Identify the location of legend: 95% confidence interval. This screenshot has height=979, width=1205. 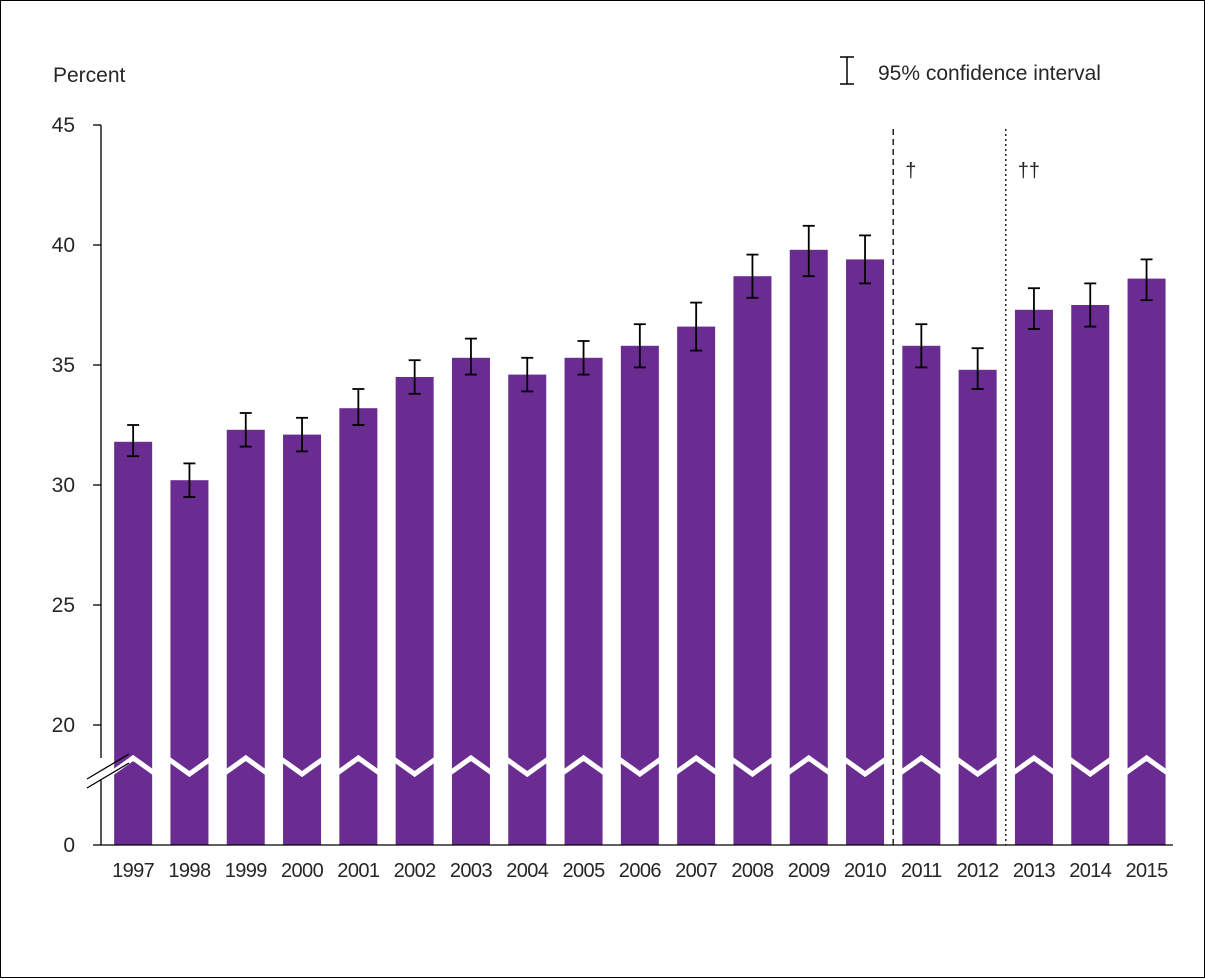
(970, 70).